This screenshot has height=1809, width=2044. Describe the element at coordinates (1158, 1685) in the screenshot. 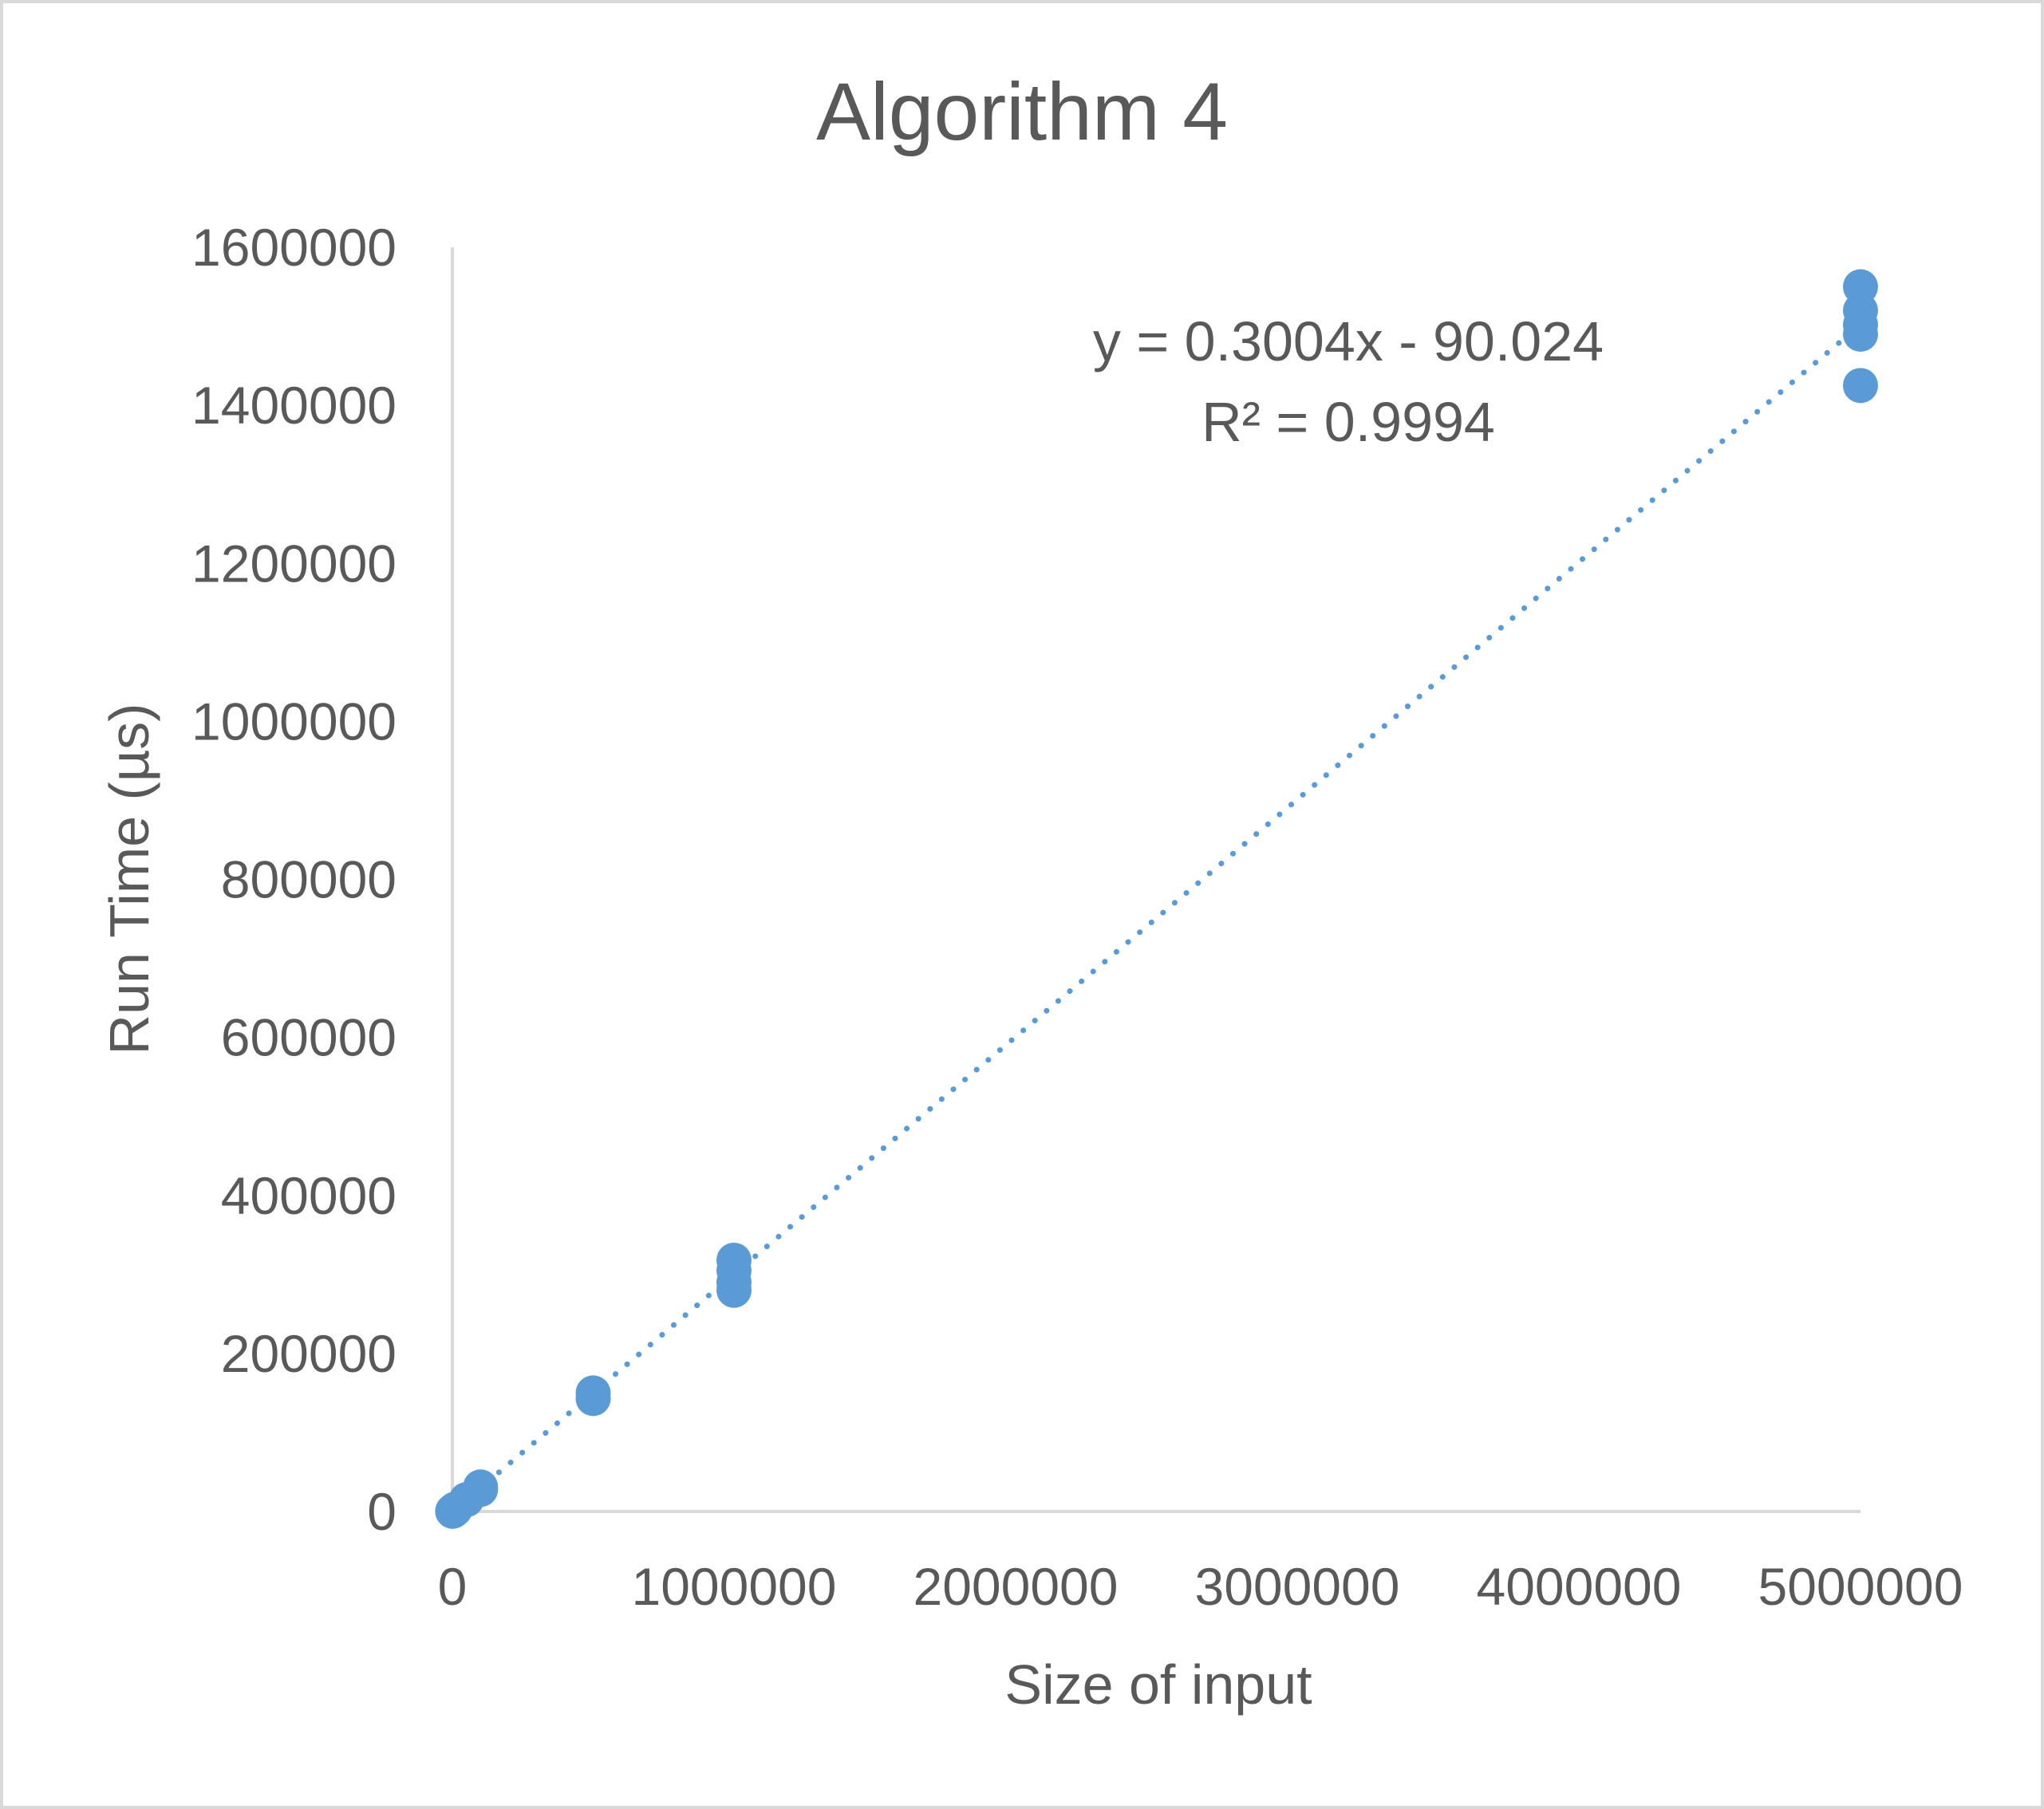

I see `x-axis-title: Size of input` at that location.